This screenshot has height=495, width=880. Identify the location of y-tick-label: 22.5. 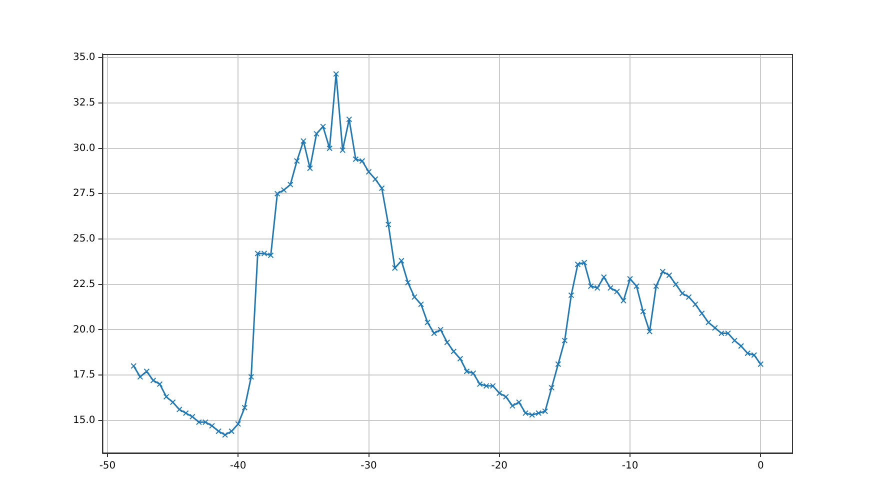
(84, 284).